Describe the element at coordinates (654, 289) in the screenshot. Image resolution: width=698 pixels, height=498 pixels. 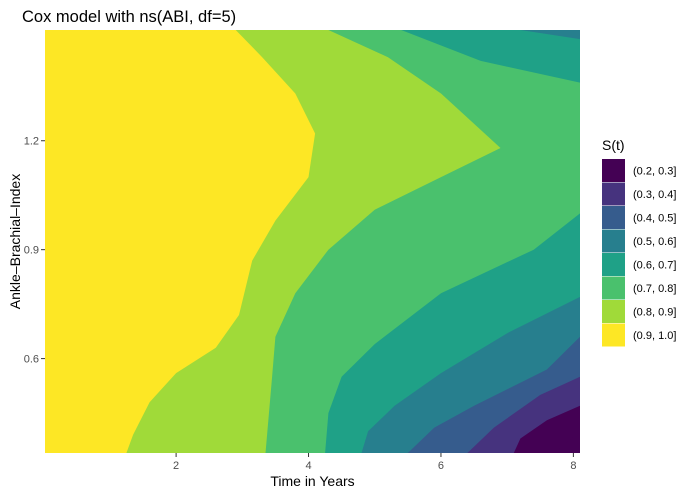
I see `legend-label: (0.7, 0.8]` at that location.